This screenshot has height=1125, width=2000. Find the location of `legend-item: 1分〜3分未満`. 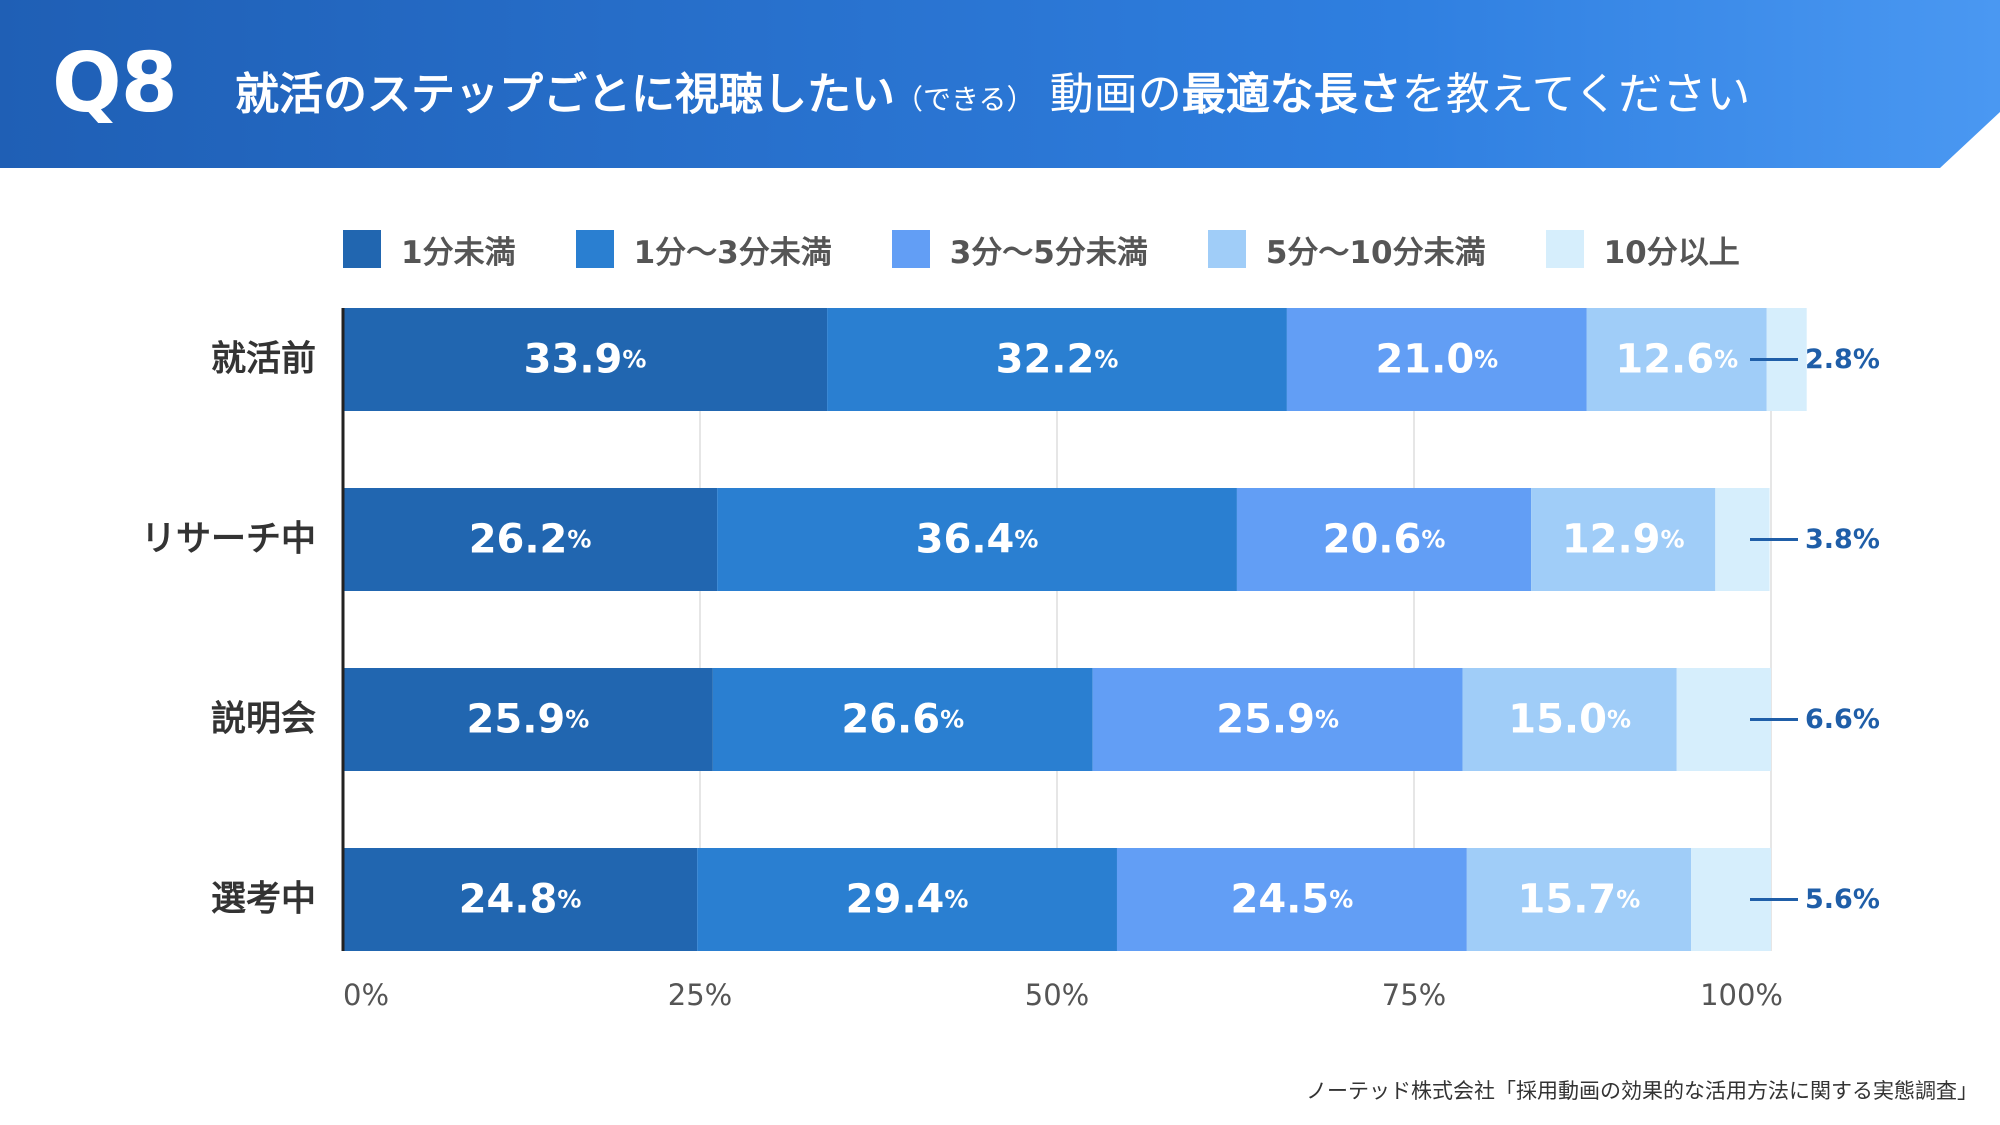

legend-item: 1分〜3分未満 is located at coordinates (703, 249).